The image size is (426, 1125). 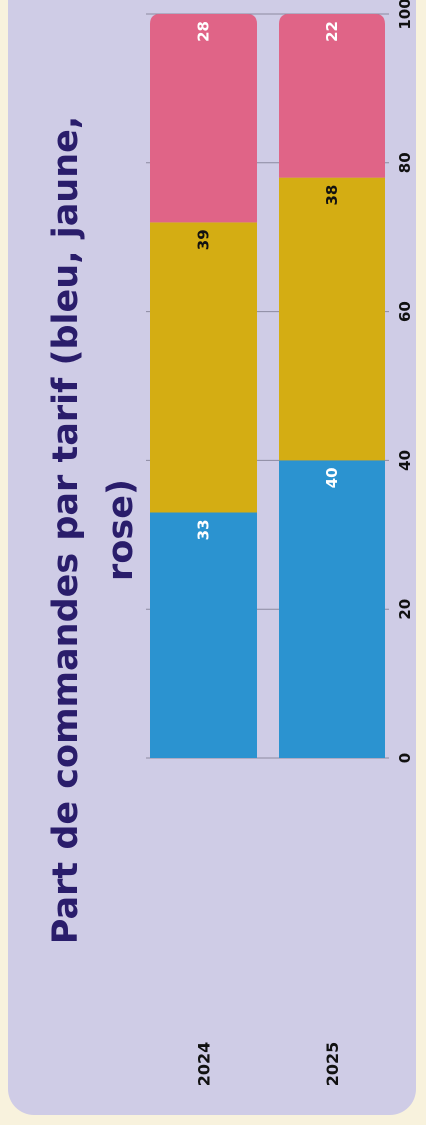 What do you see at coordinates (332, 1064) in the screenshot?
I see `category-label-2025: 2025` at bounding box center [332, 1064].